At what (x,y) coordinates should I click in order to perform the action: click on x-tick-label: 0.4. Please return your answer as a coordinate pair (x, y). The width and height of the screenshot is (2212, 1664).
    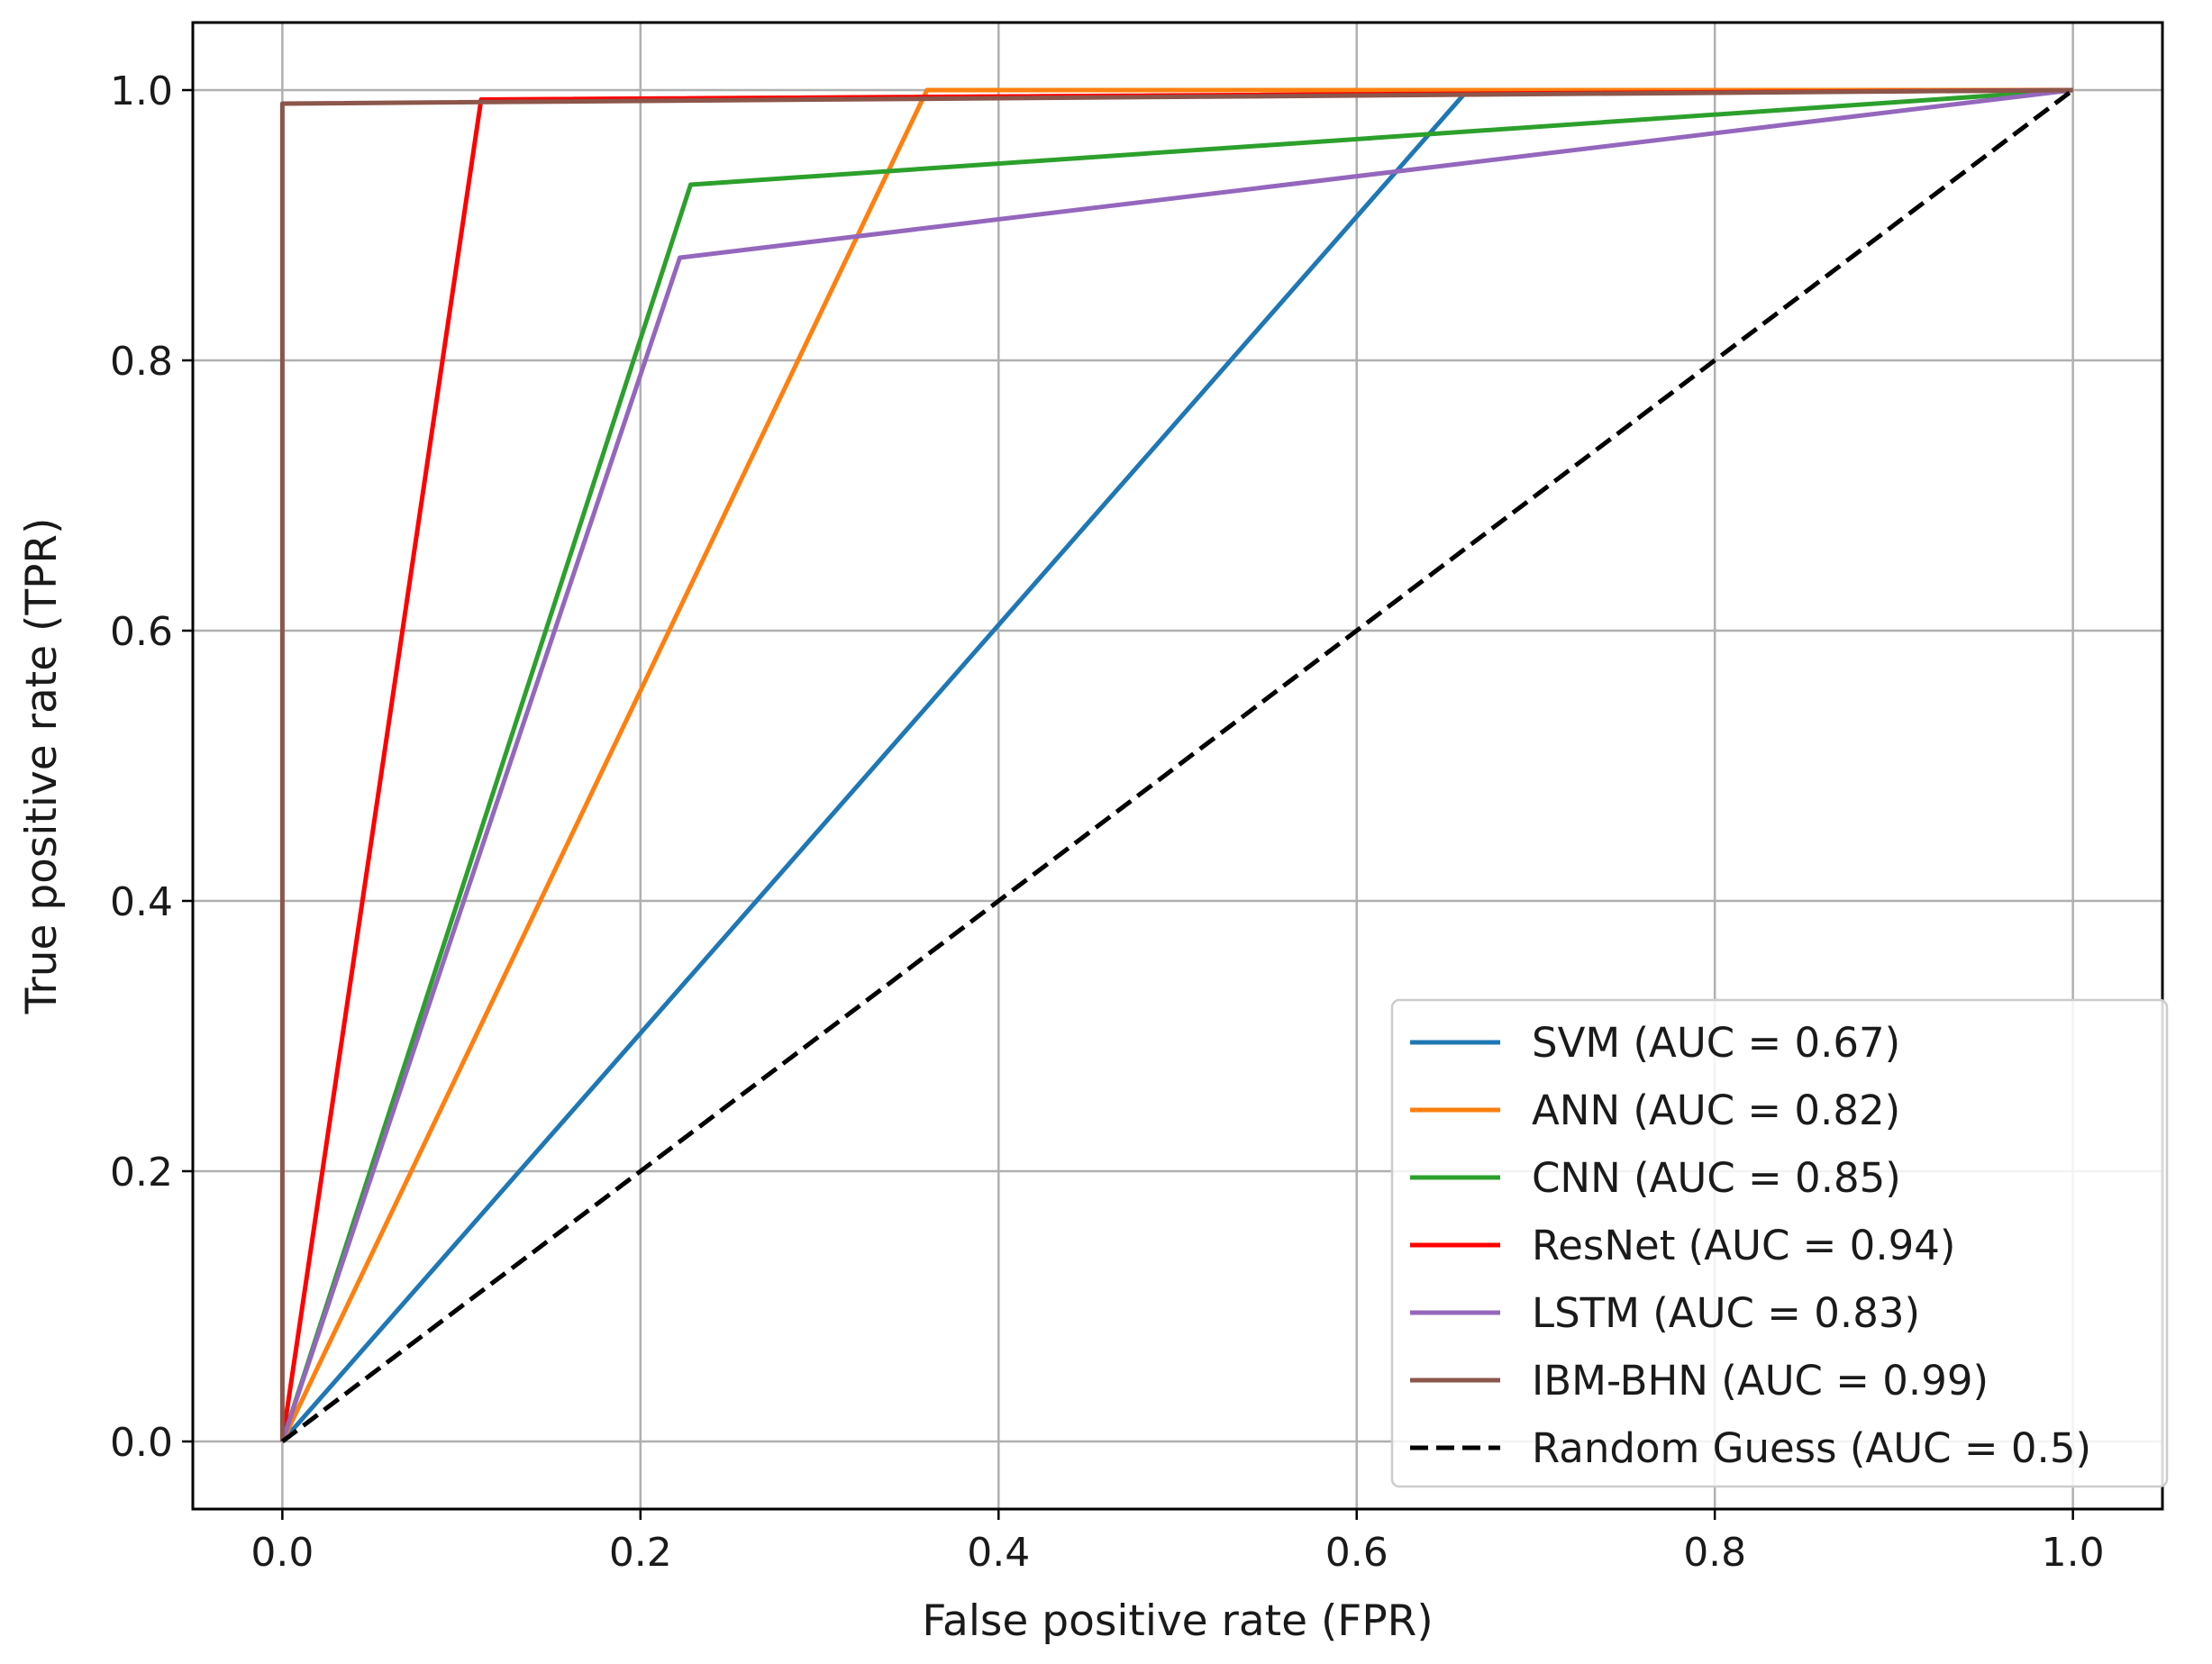
    Looking at the image, I should click on (999, 1553).